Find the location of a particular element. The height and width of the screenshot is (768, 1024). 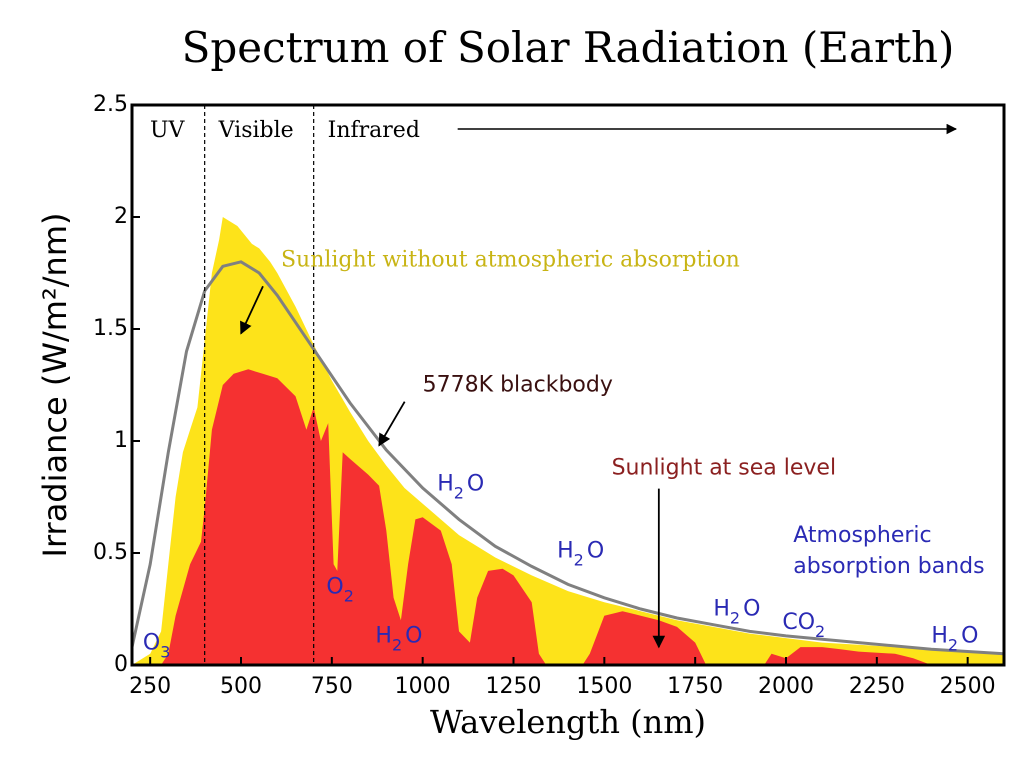

x-tick-label: 2250 is located at coordinates (877, 686).